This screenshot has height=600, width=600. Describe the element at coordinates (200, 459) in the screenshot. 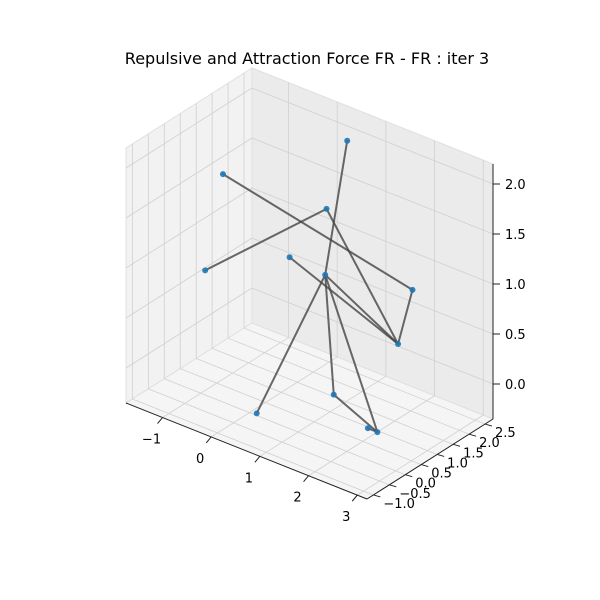

I see `x-tick-label: 0` at that location.